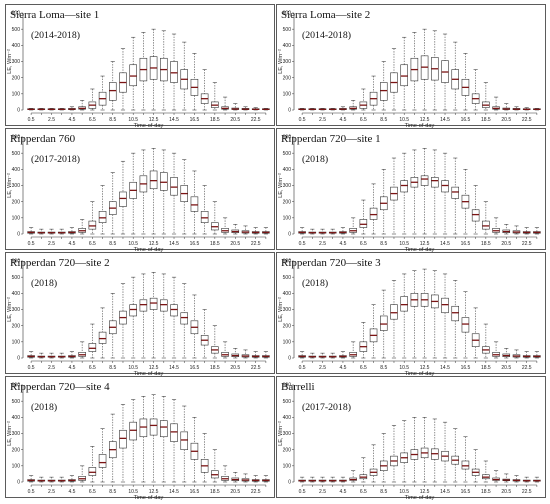  I want to click on panel-years: (2014-2018), so click(55, 35).